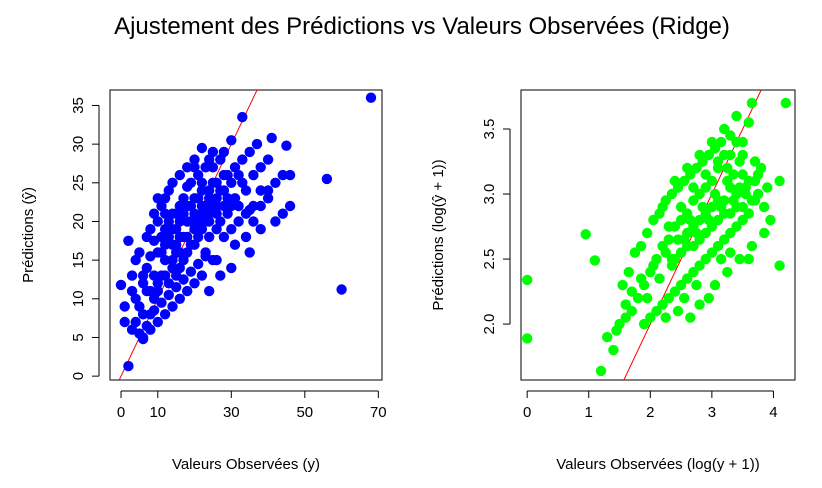 The width and height of the screenshot is (822, 488). Describe the element at coordinates (773, 412) in the screenshot. I see `right-x-tick-label: 4` at that location.